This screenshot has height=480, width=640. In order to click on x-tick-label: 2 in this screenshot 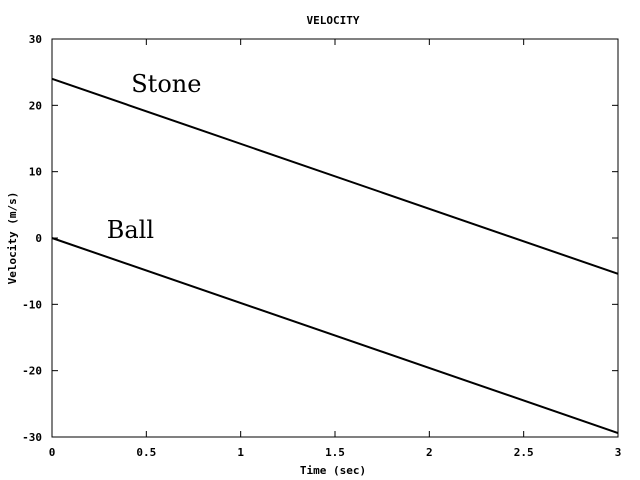, I will do `click(429, 452)`.